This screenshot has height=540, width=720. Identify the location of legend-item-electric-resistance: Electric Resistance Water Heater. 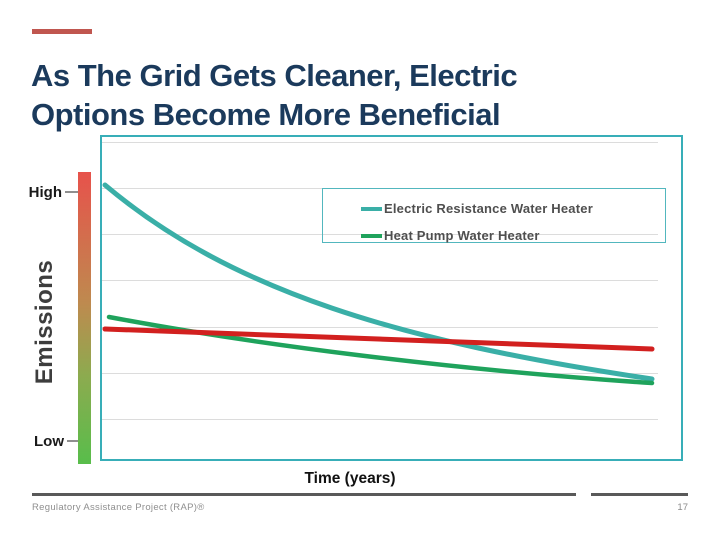
(513, 208).